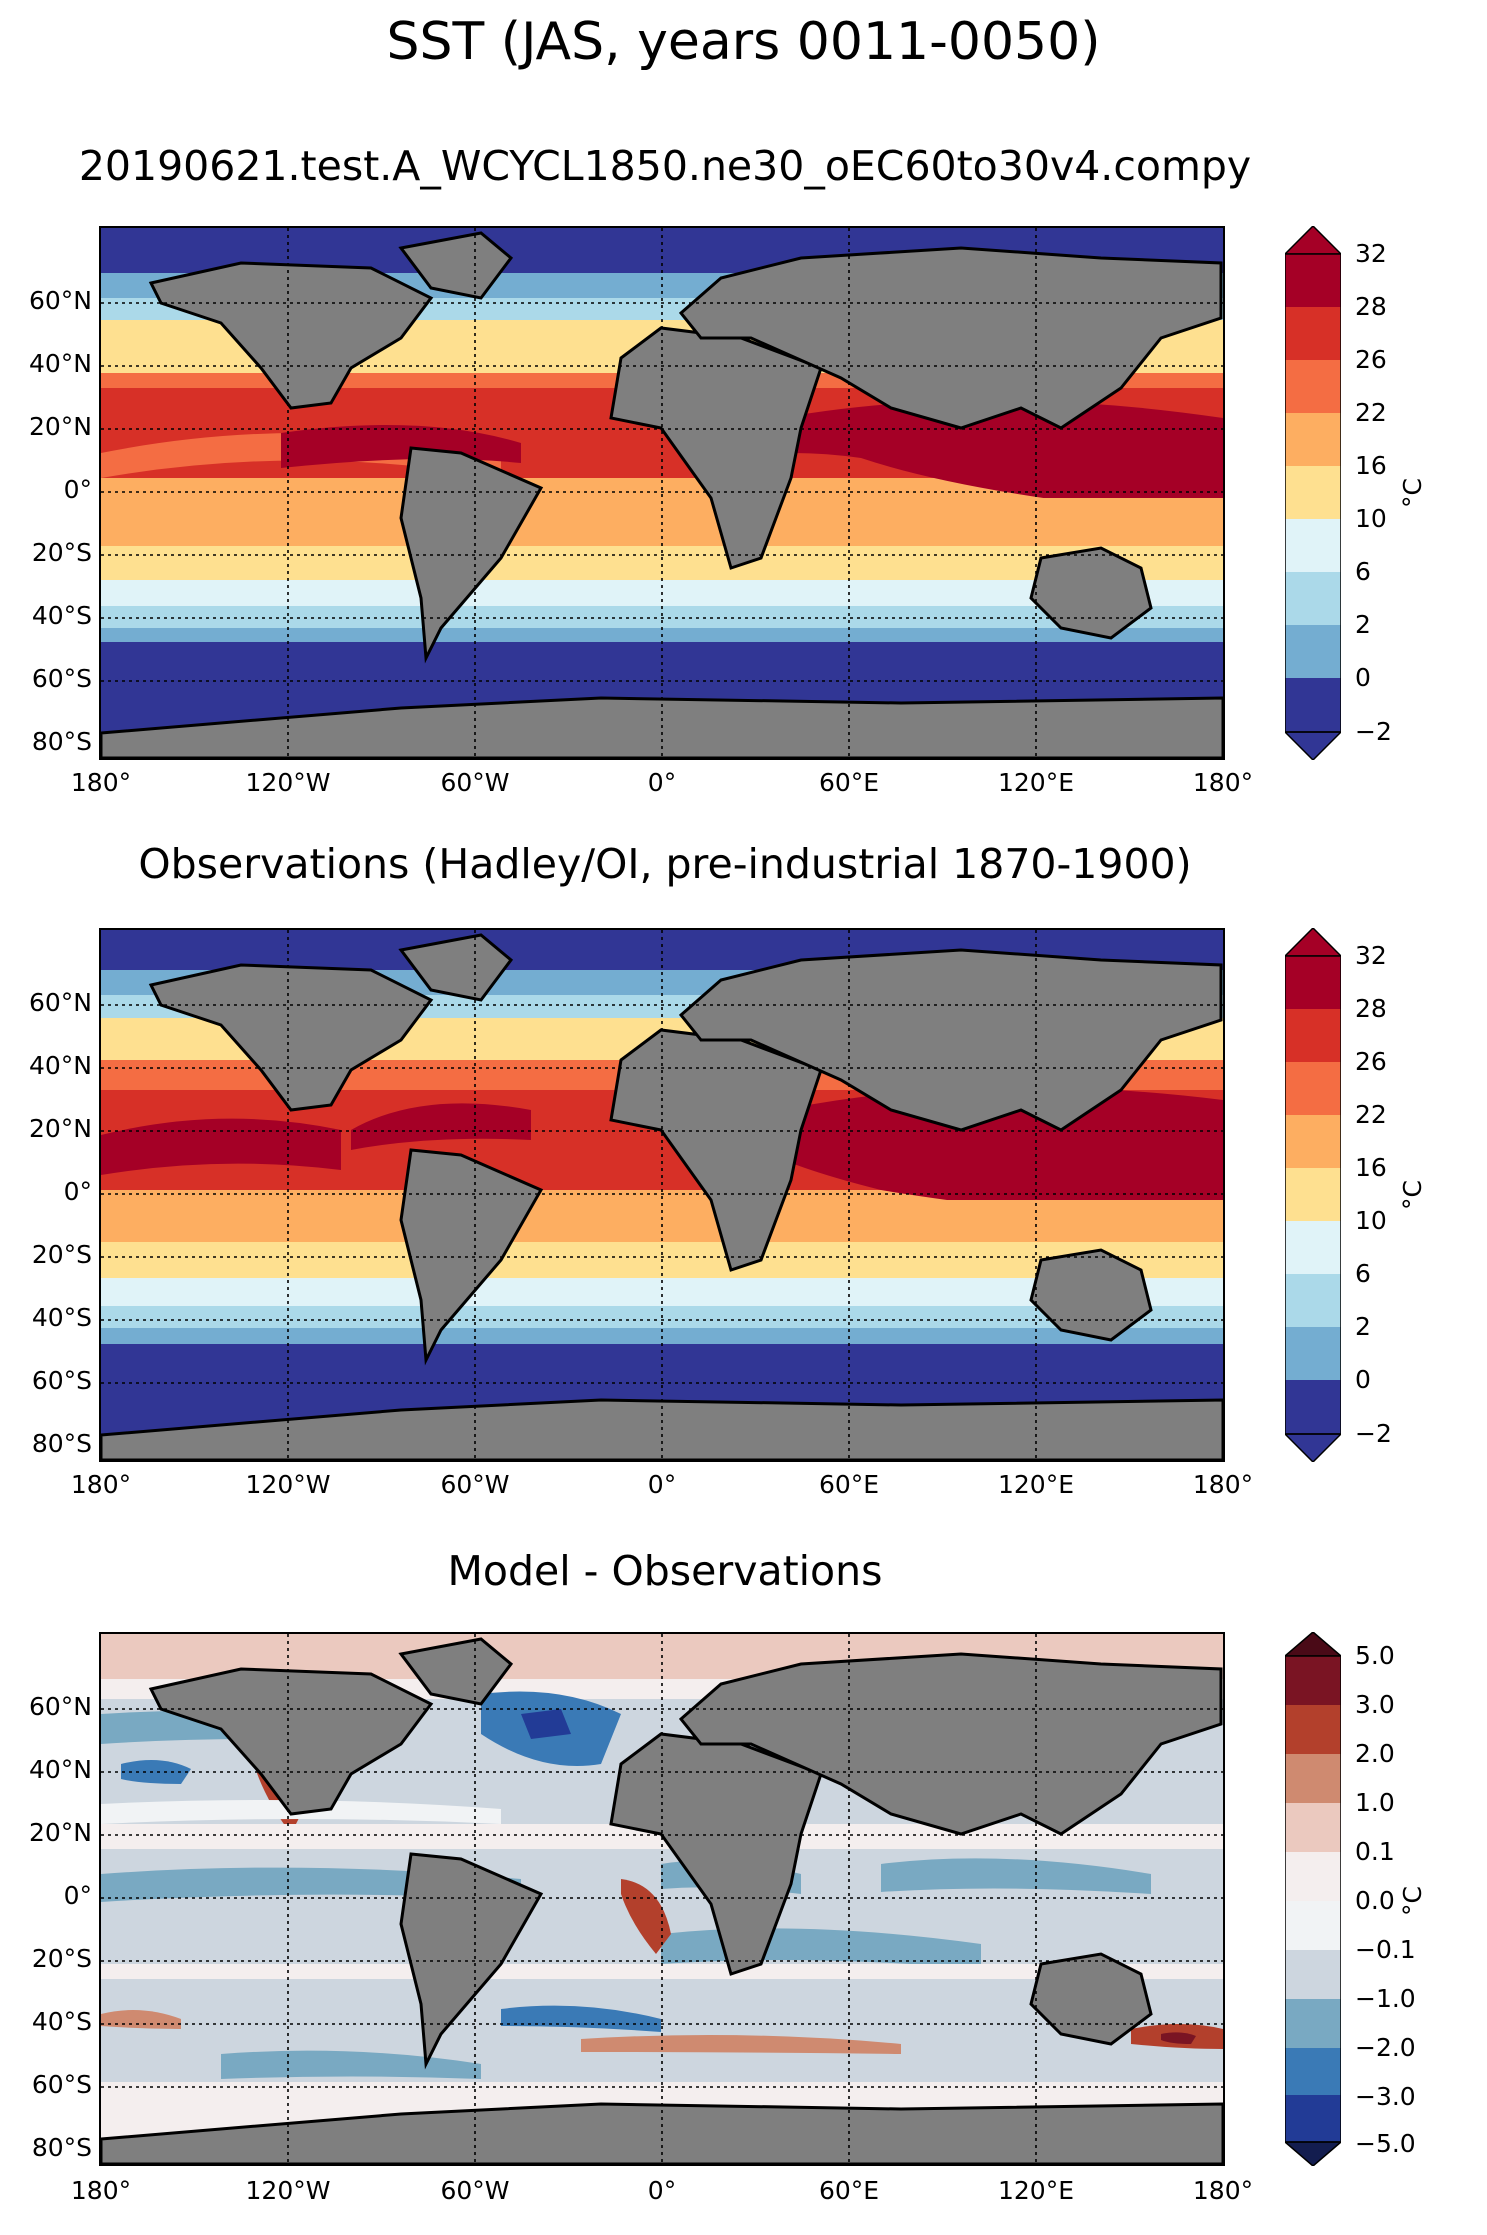 The image size is (1487, 2235). Describe the element at coordinates (1385, 2047) in the screenshot. I see `colorbar-tick: −2.0` at that location.